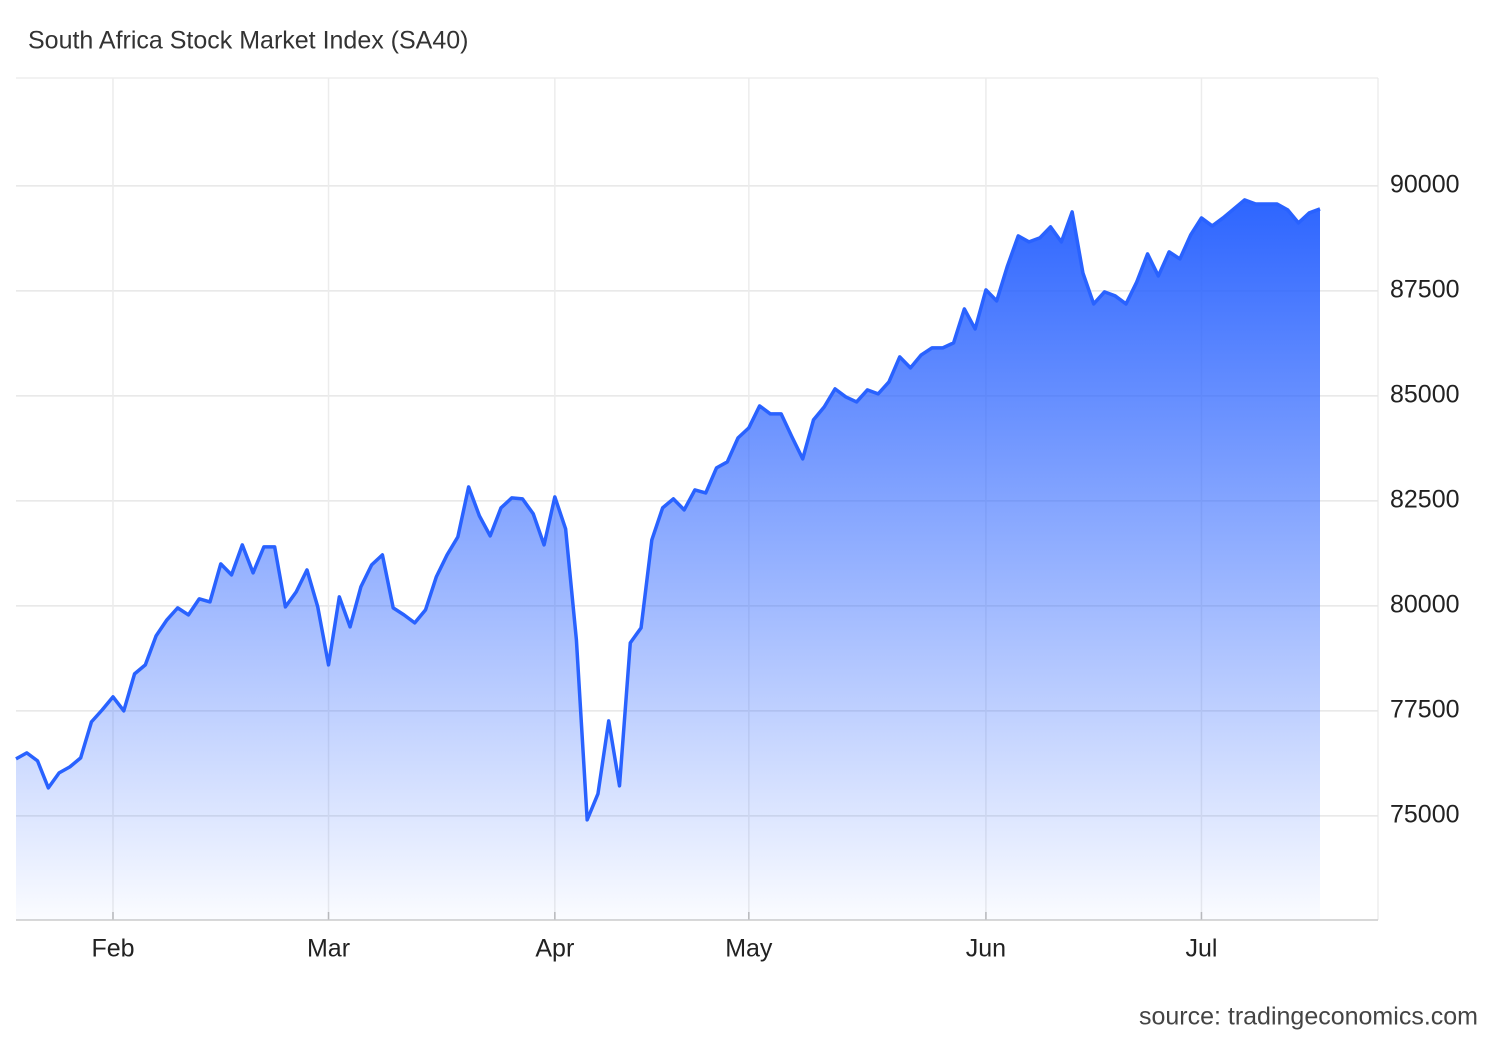 This screenshot has height=1040, width=1500. Describe the element at coordinates (986, 949) in the screenshot. I see `x-tick-label: Jun` at that location.